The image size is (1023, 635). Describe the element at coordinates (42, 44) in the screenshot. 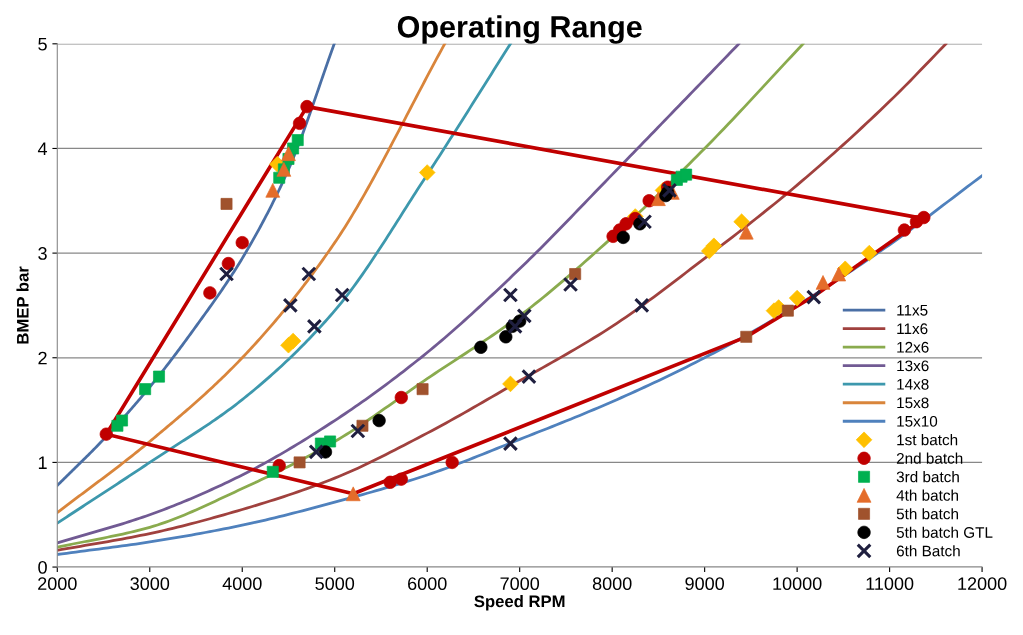

I see `y-tick-label: 5` at that location.